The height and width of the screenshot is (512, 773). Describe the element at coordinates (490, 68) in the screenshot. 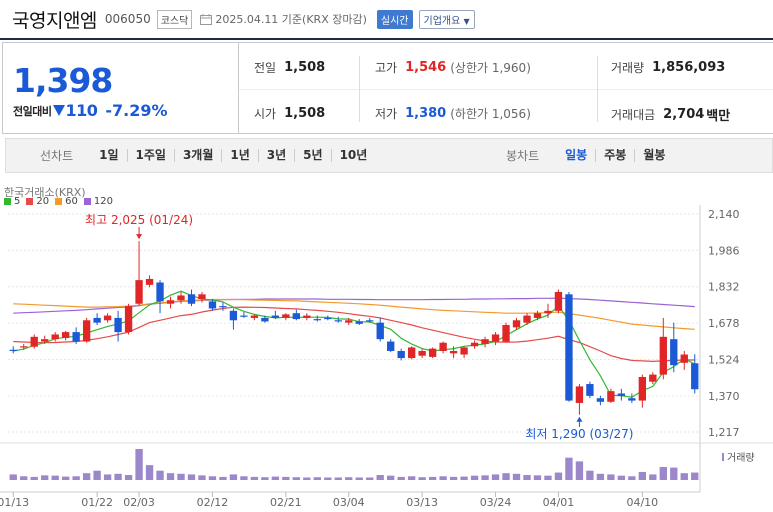

I see `stat-sub: (상한가 1,960)` at that location.